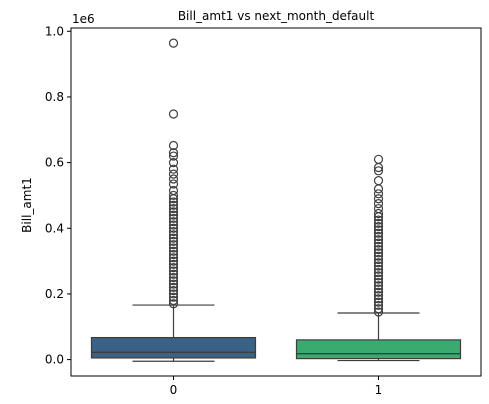 The image size is (489, 404). I want to click on y-axis-label: Bill_amt1, so click(27, 205).